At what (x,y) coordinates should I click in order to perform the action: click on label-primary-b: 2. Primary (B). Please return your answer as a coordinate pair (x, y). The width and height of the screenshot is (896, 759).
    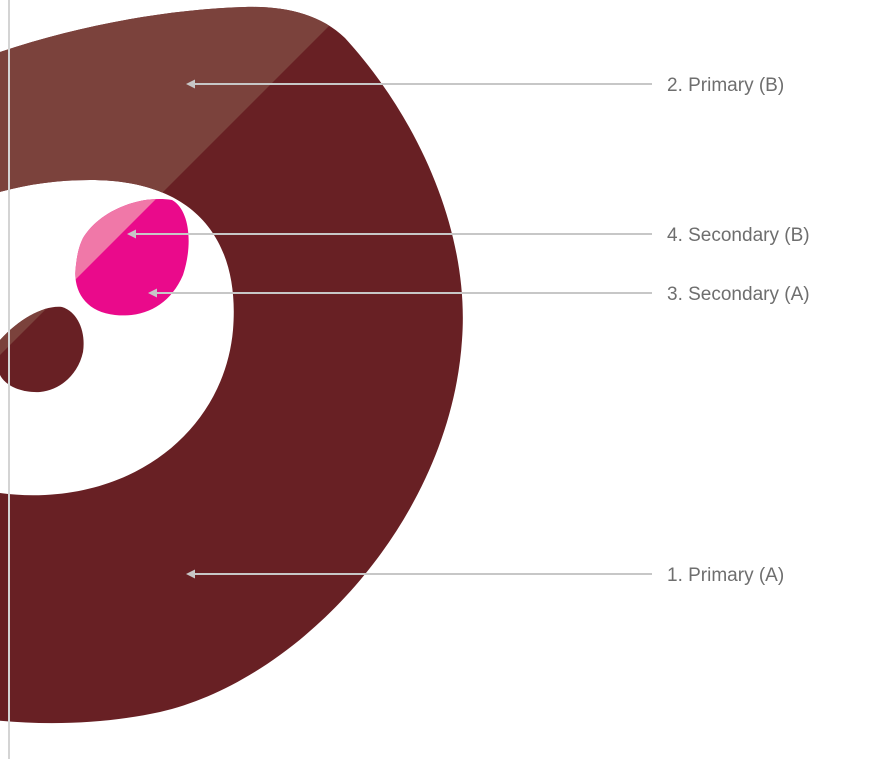
    Looking at the image, I should click on (725, 85).